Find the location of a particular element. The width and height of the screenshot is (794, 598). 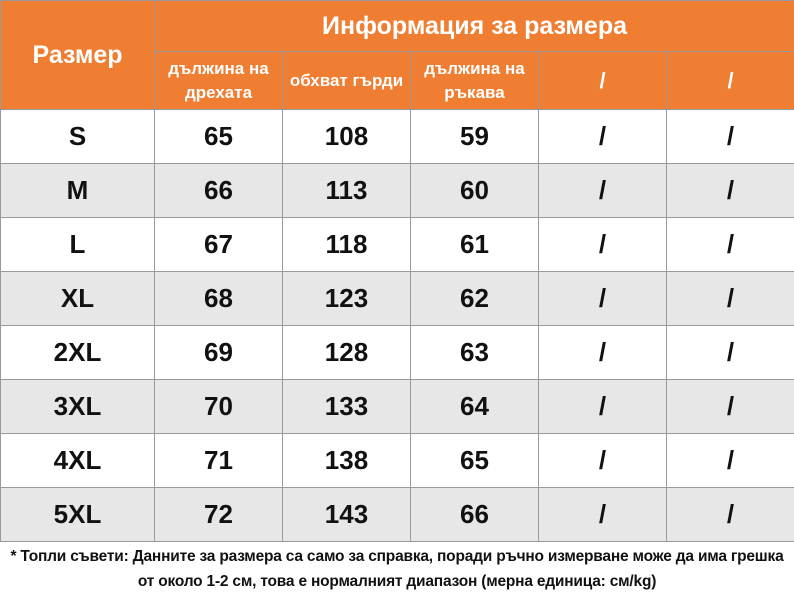

size-cell: XL is located at coordinates (77, 298).